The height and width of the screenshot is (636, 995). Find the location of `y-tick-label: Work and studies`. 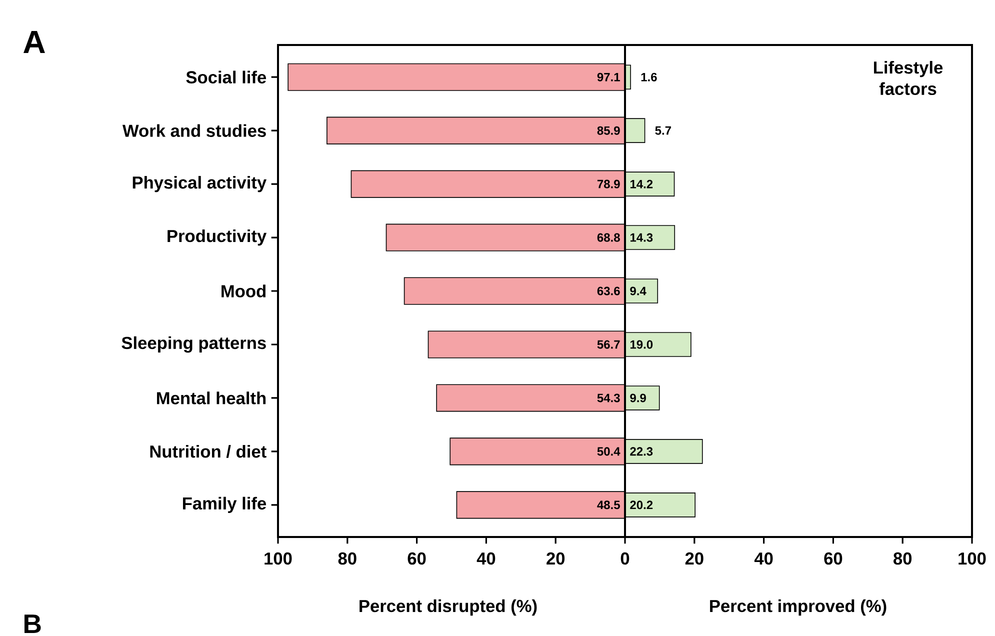

y-tick-label: Work and studies is located at coordinates (194, 130).